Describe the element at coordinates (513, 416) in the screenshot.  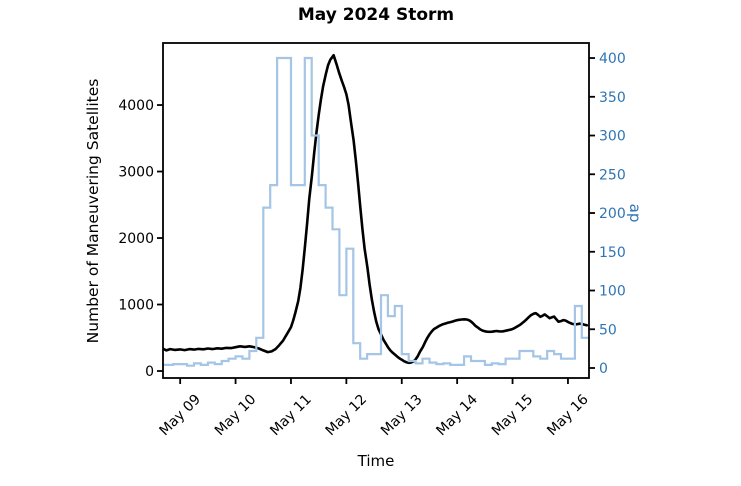
I see `x-tick-label: May 15` at that location.